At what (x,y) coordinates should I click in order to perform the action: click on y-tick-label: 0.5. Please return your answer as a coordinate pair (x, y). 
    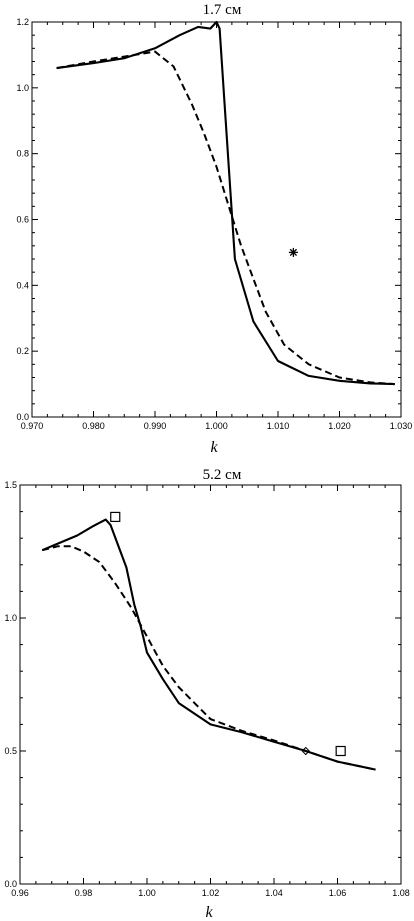
    Looking at the image, I should click on (10, 751).